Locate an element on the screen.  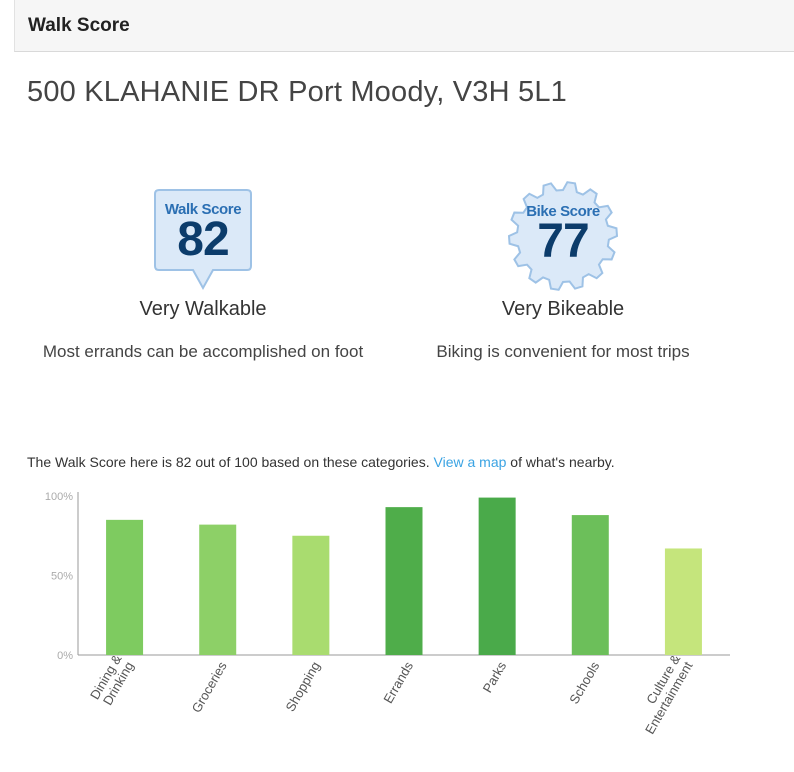
bike-score-value: 77 is located at coordinates (563, 241).